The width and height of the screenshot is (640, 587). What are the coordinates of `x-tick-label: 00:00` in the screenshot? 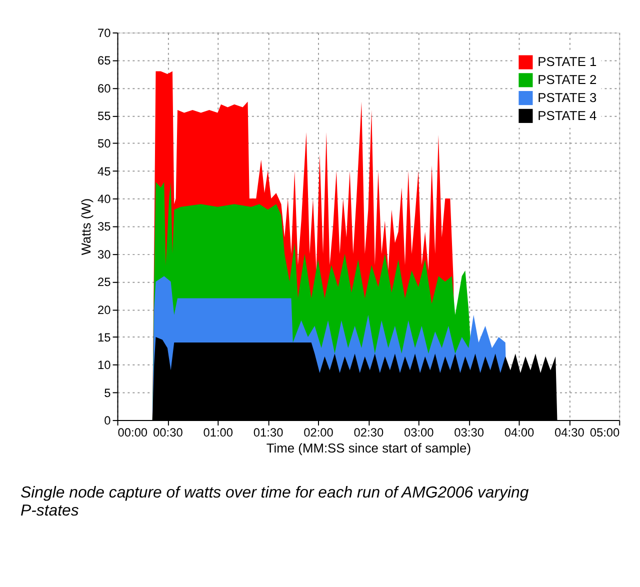 It's located at (133, 432).